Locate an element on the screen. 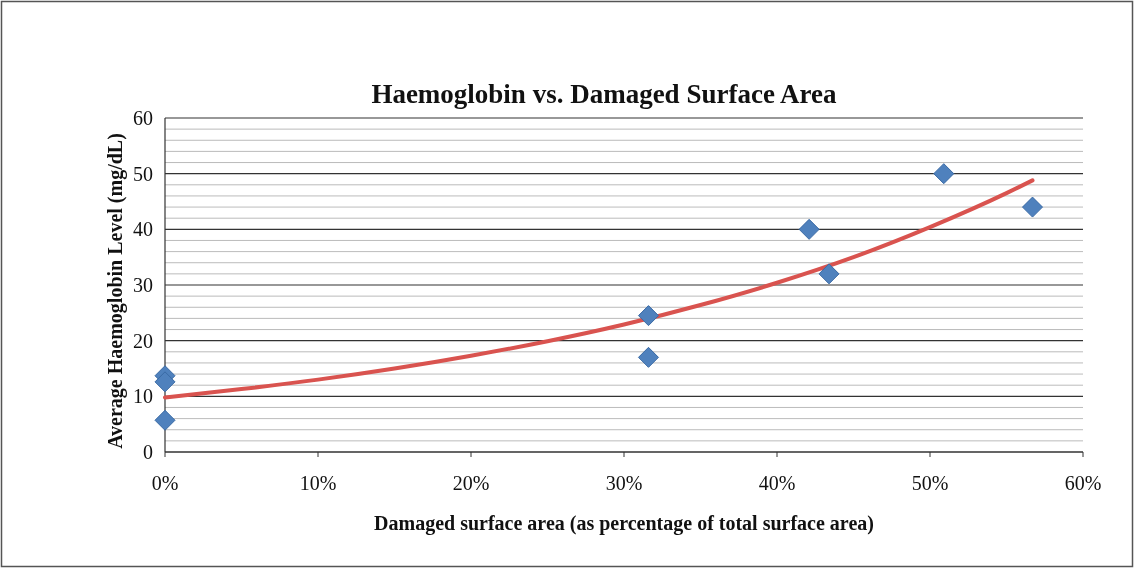 The height and width of the screenshot is (568, 1134). x-tick-label: 50% is located at coordinates (930, 483).